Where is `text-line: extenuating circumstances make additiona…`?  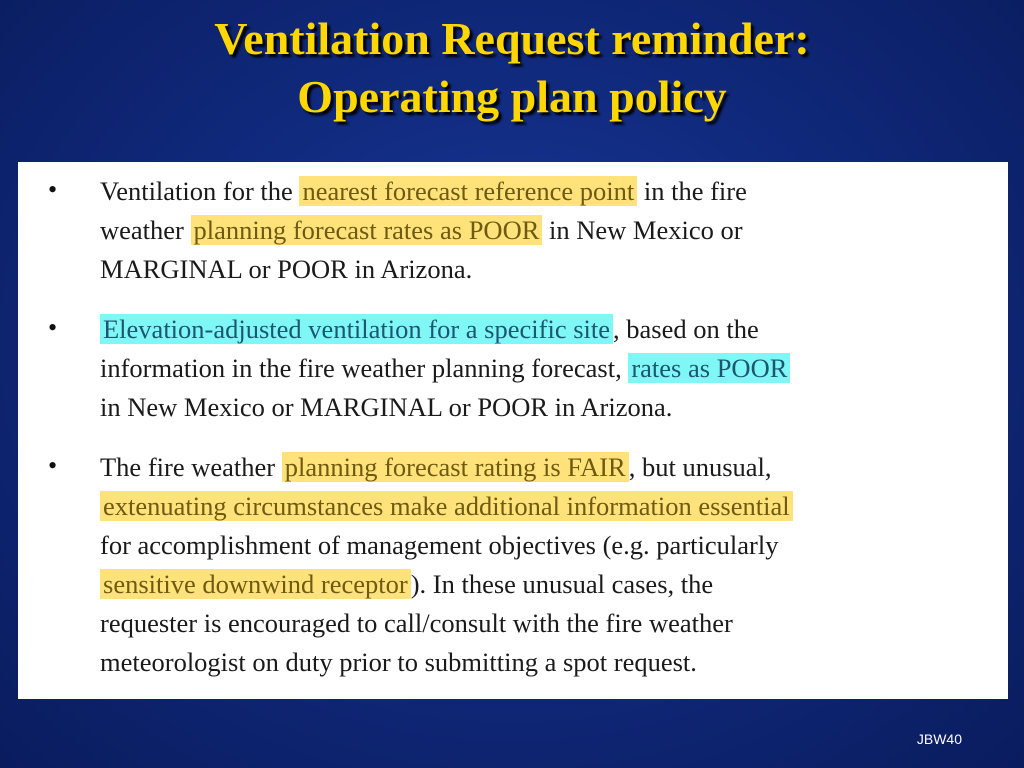
text-line: extenuating circumstances make additiona… is located at coordinates (552, 506).